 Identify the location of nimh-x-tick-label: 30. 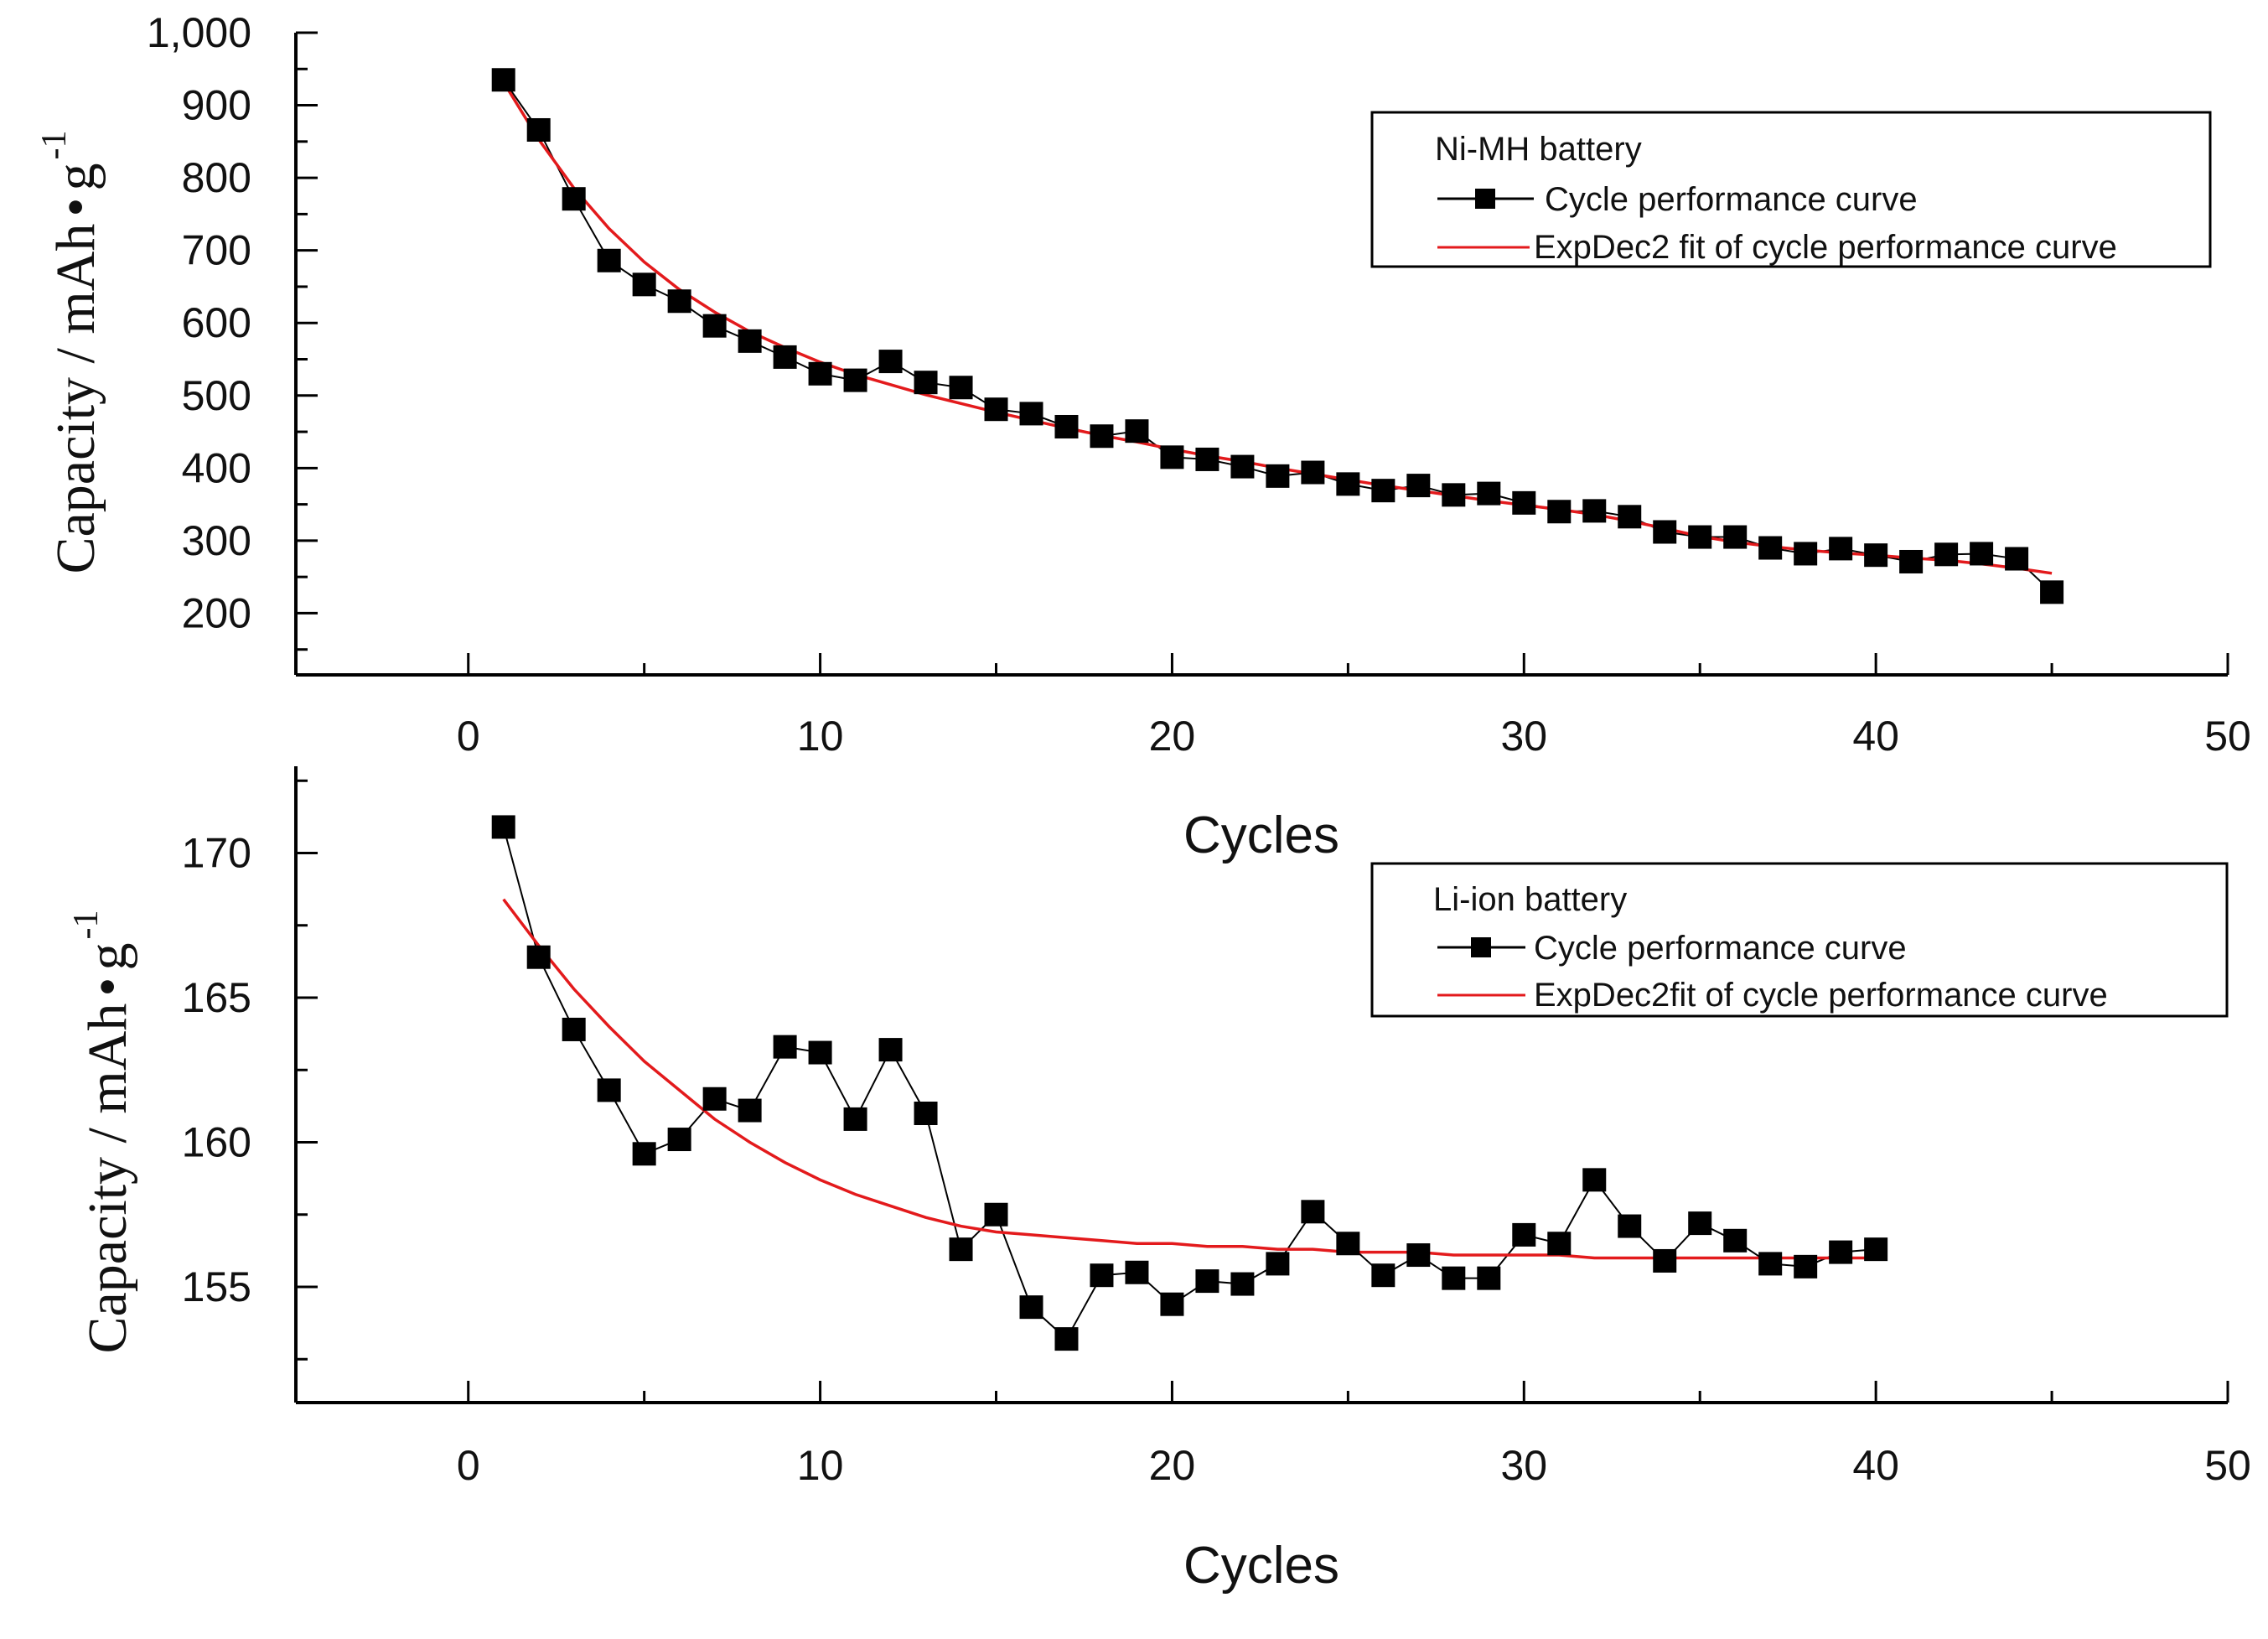
(1523, 737).